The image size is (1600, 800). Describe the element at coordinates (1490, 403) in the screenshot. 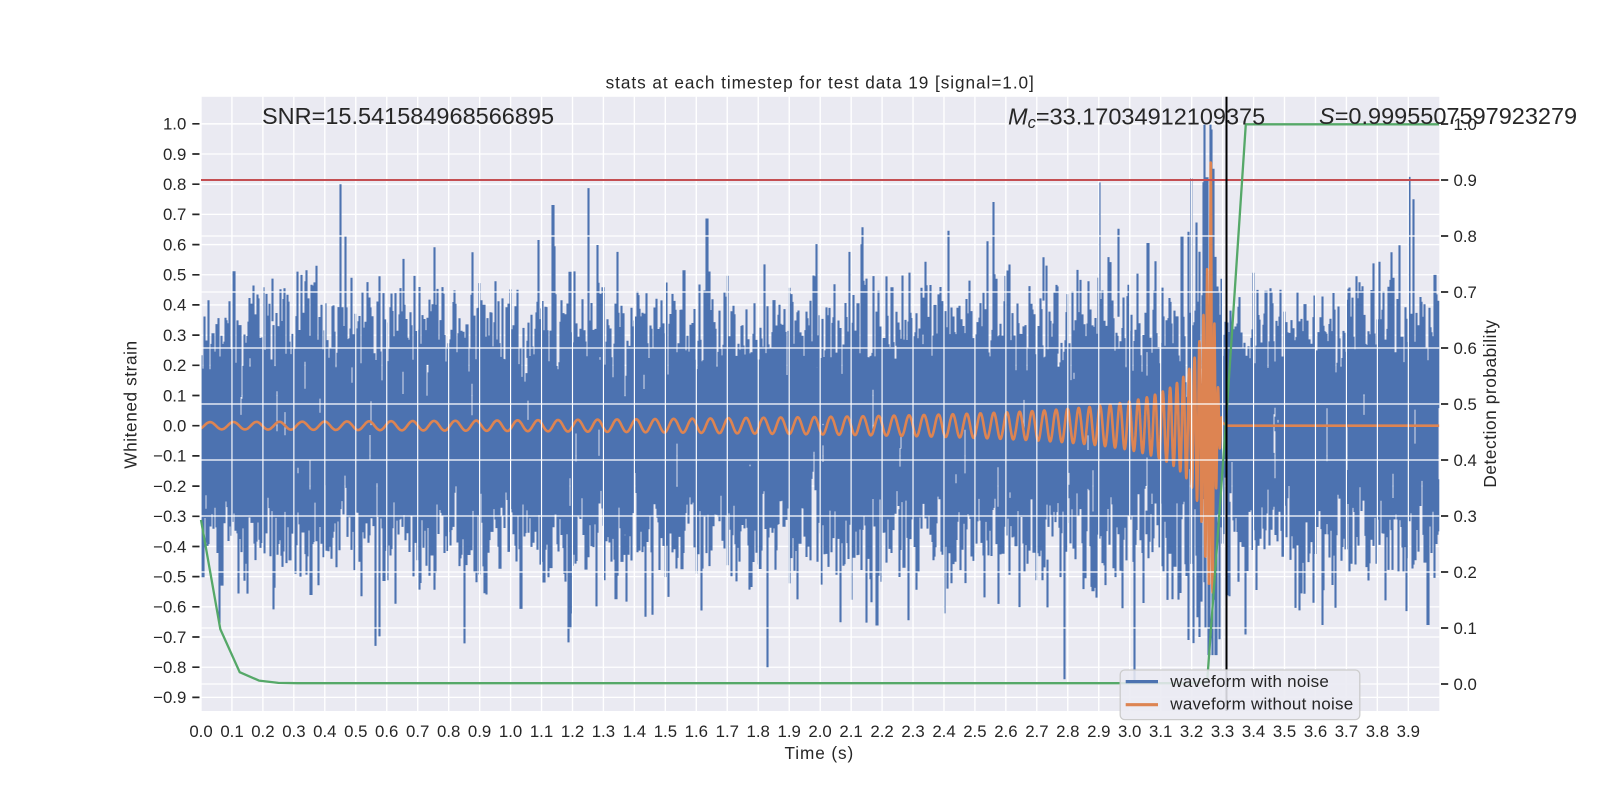

I see `svg-text: Detection probability` at that location.